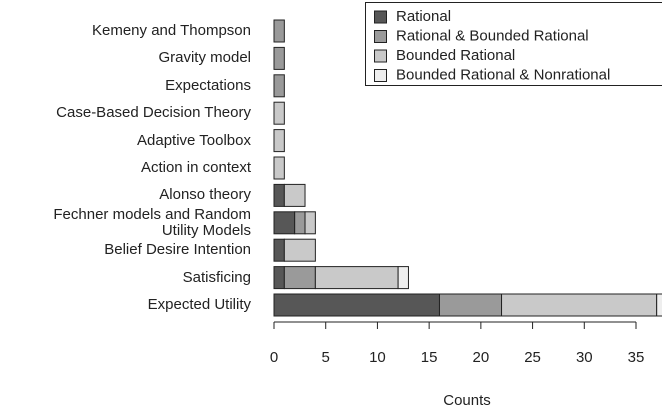 This screenshot has width=662, height=410. What do you see at coordinates (326, 357) in the screenshot?
I see `x-tick-label: 5` at bounding box center [326, 357].